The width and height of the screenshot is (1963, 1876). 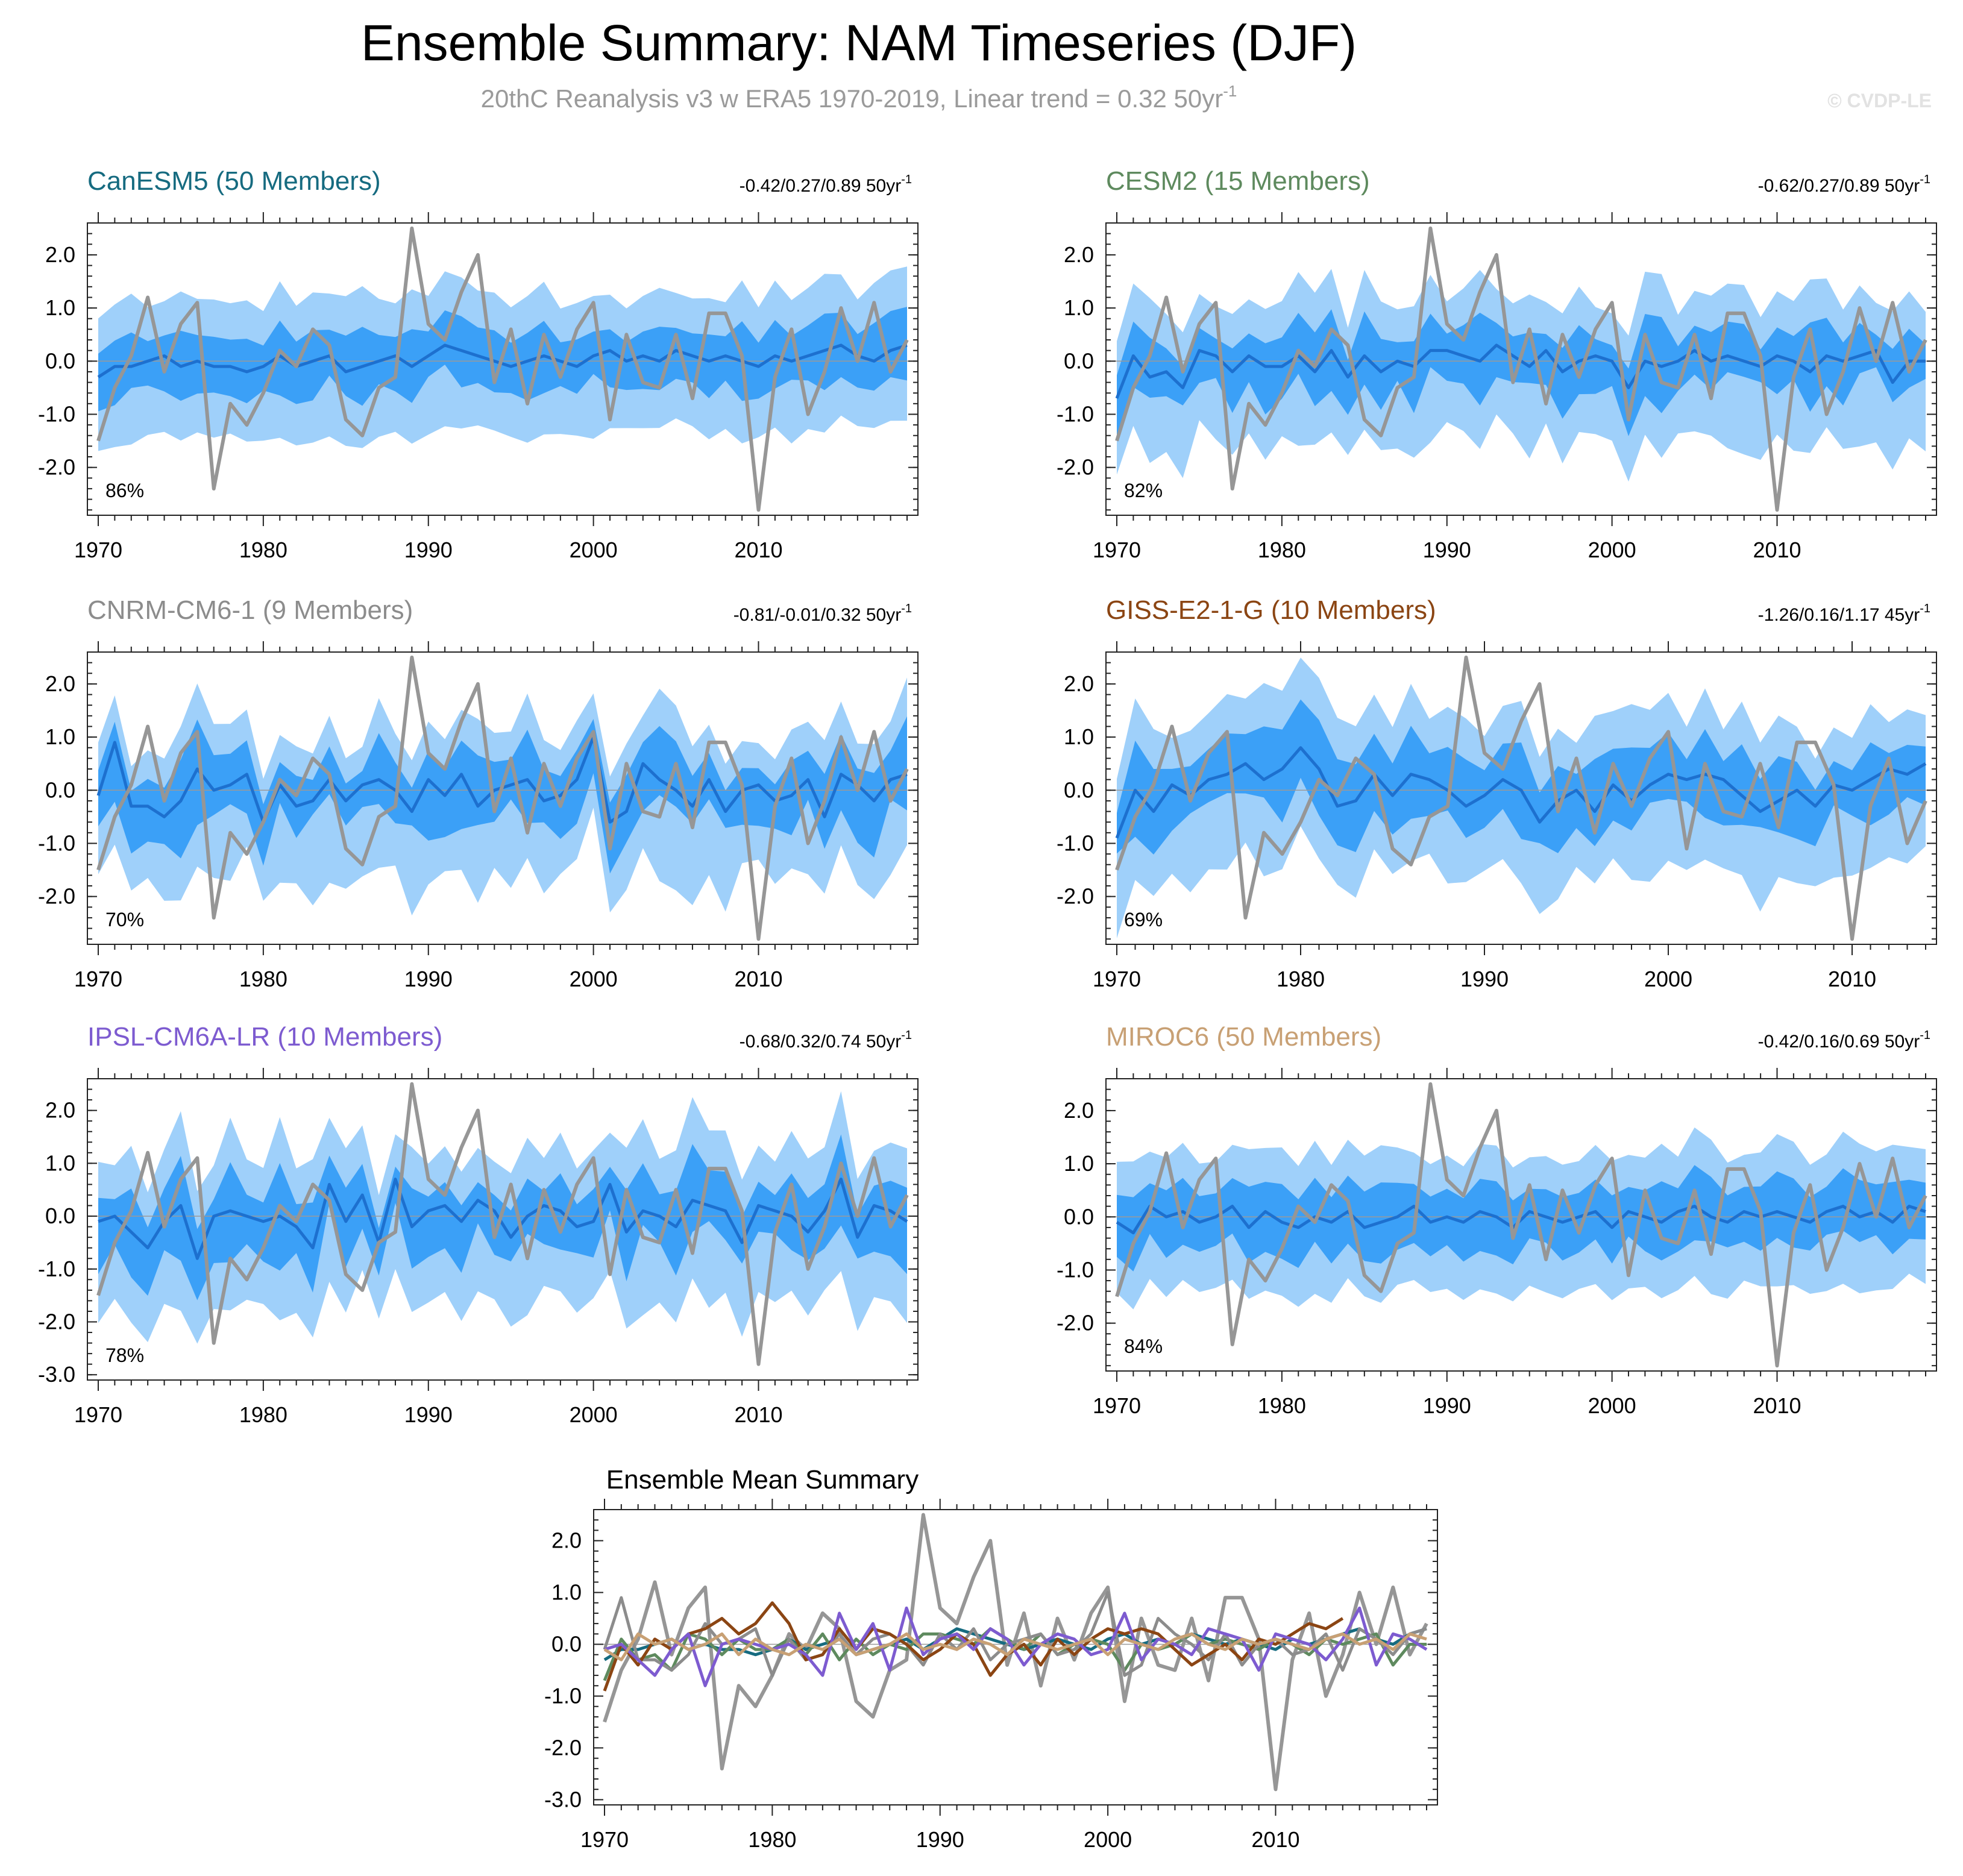 What do you see at coordinates (124, 1355) in the screenshot?
I see `percent-label: 78%` at bounding box center [124, 1355].